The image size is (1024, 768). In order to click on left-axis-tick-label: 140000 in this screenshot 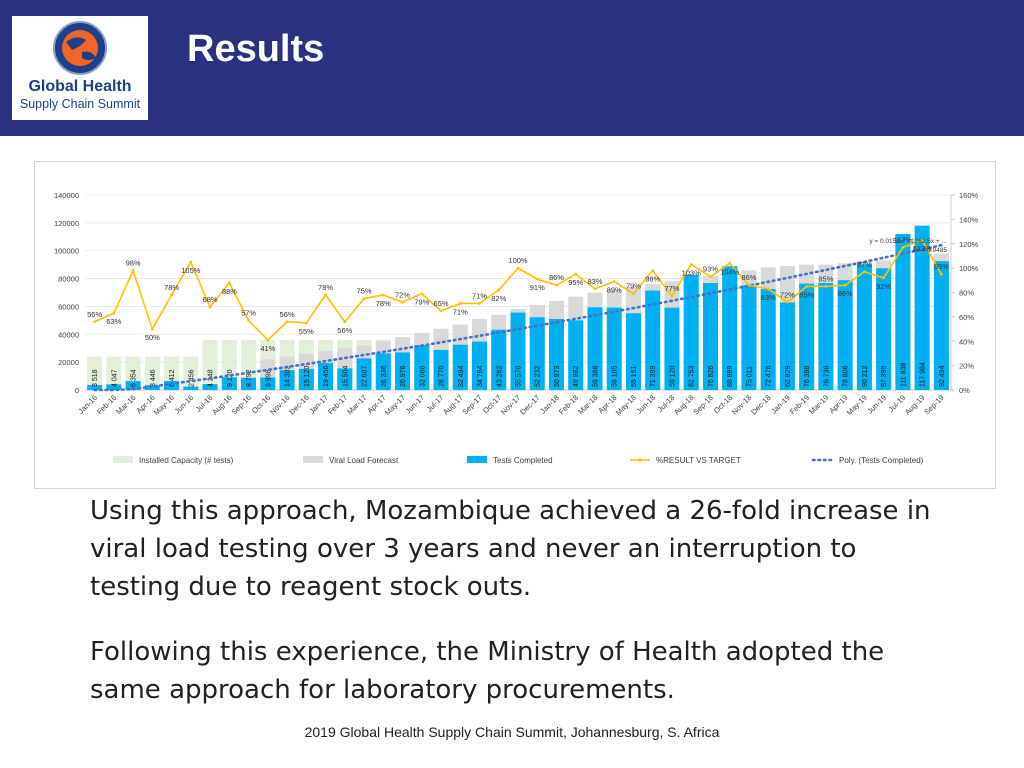, I will do `click(66, 195)`.